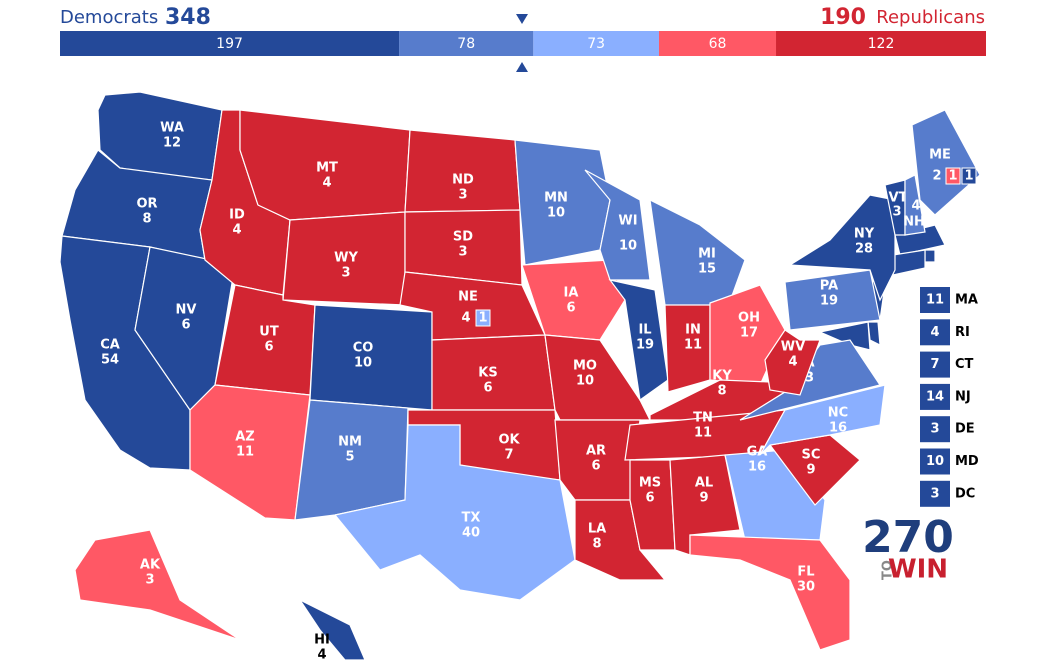 This screenshot has width=1050, height=670. I want to click on logo-win: WIN, so click(918, 570).